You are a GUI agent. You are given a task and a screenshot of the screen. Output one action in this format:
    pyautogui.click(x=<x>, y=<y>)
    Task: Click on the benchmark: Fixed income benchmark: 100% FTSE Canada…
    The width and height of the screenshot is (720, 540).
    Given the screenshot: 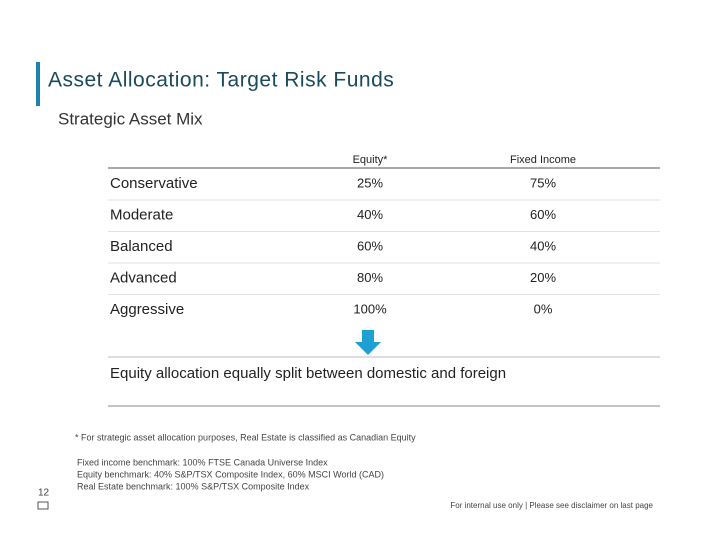 What is the action you would take?
    pyautogui.click(x=202, y=462)
    